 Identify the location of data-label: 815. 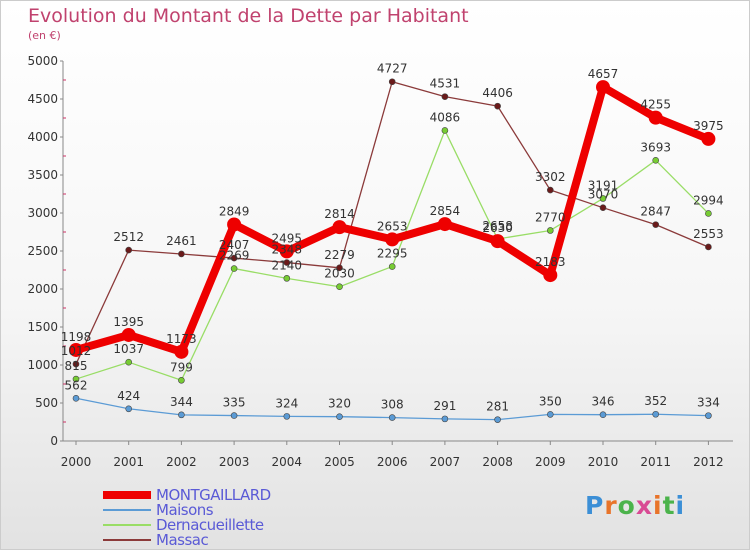
(76, 366).